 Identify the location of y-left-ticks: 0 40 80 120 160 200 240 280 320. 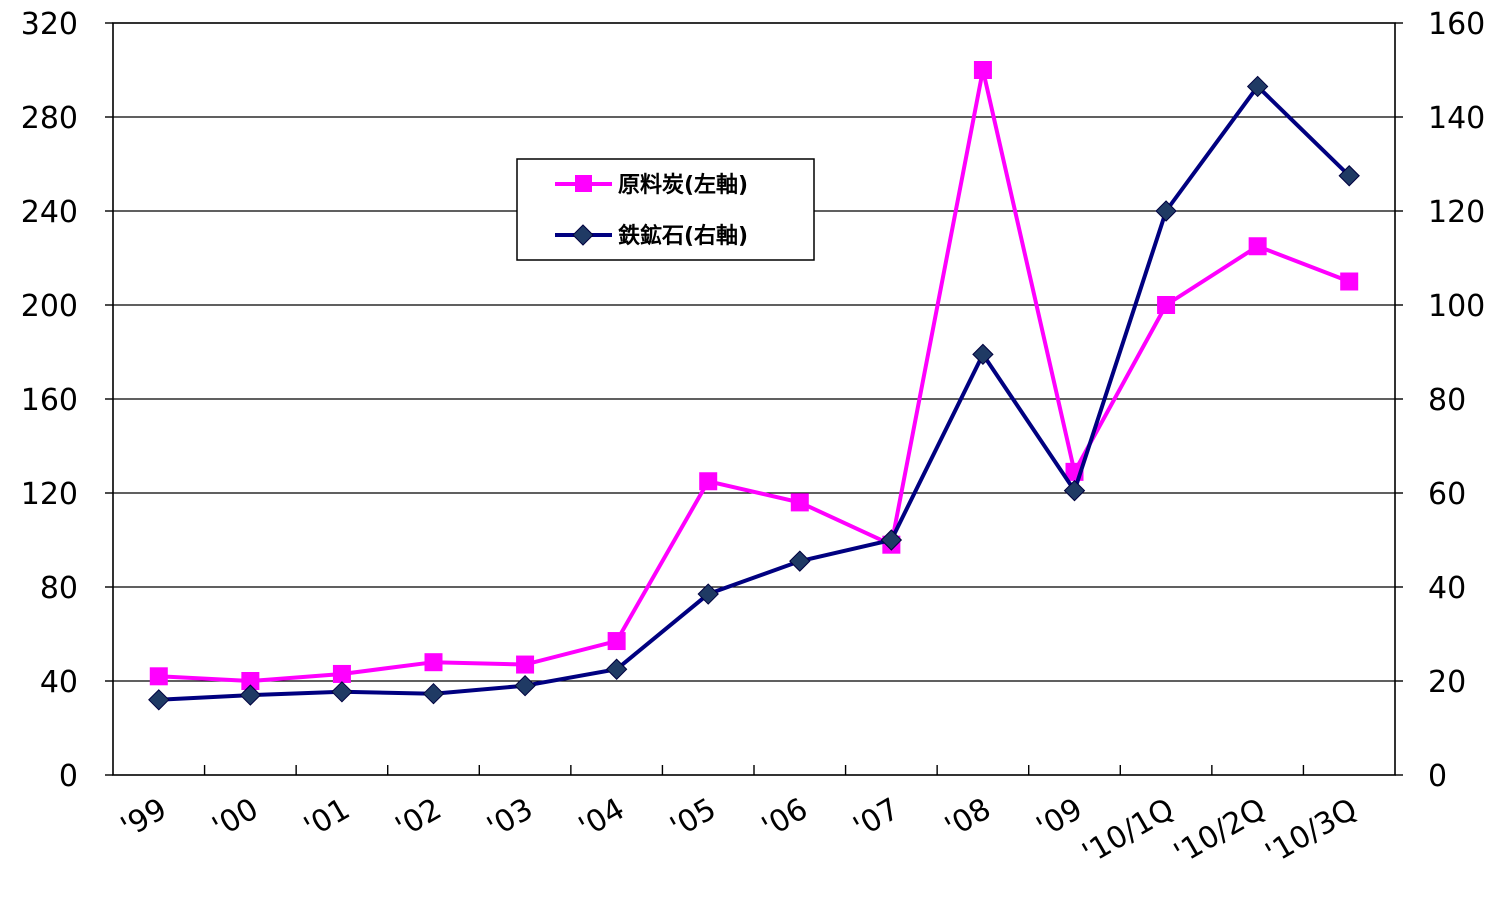
(67, 400).